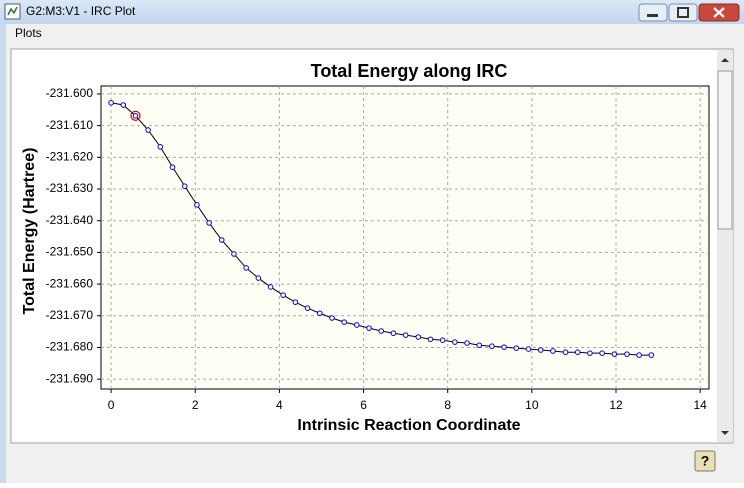 This screenshot has height=488, width=744. Describe the element at coordinates (70, 220) in the screenshot. I see `y-tick-label: -231.640` at that location.